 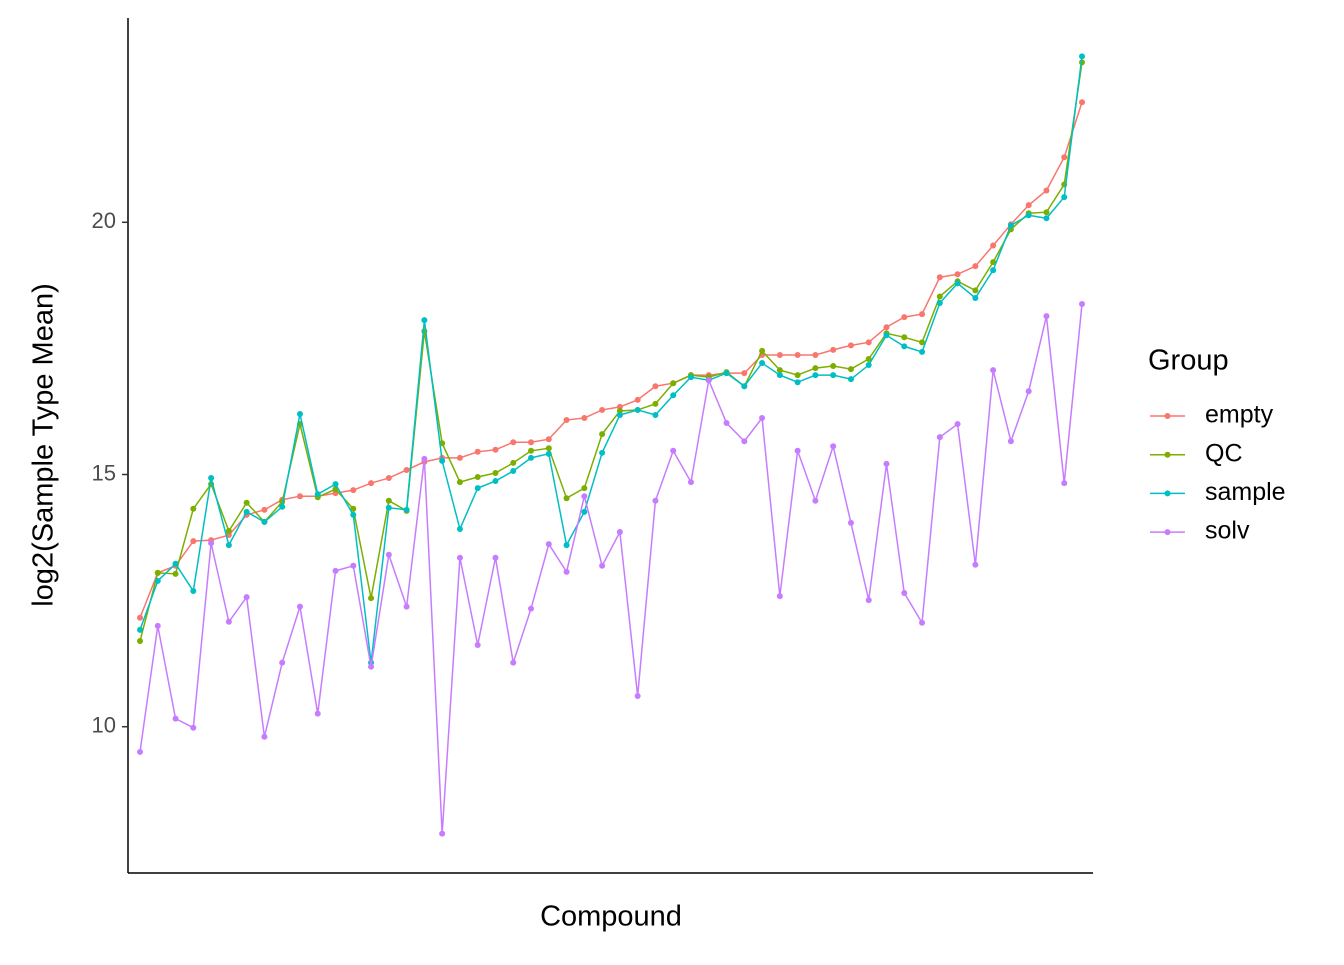 I want to click on y-tick-label: 20, so click(x=104, y=220).